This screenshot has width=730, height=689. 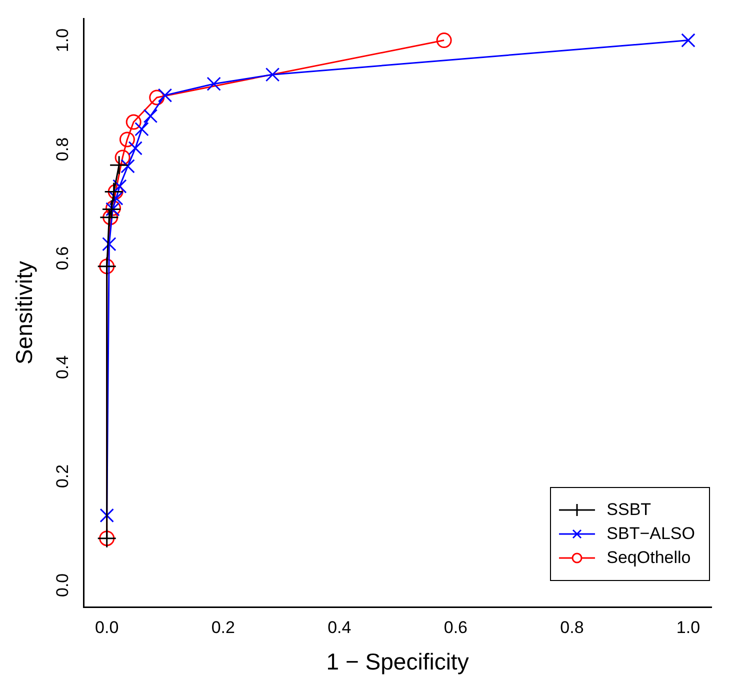 I want to click on y-tick-label: 0.0, so click(x=62, y=585).